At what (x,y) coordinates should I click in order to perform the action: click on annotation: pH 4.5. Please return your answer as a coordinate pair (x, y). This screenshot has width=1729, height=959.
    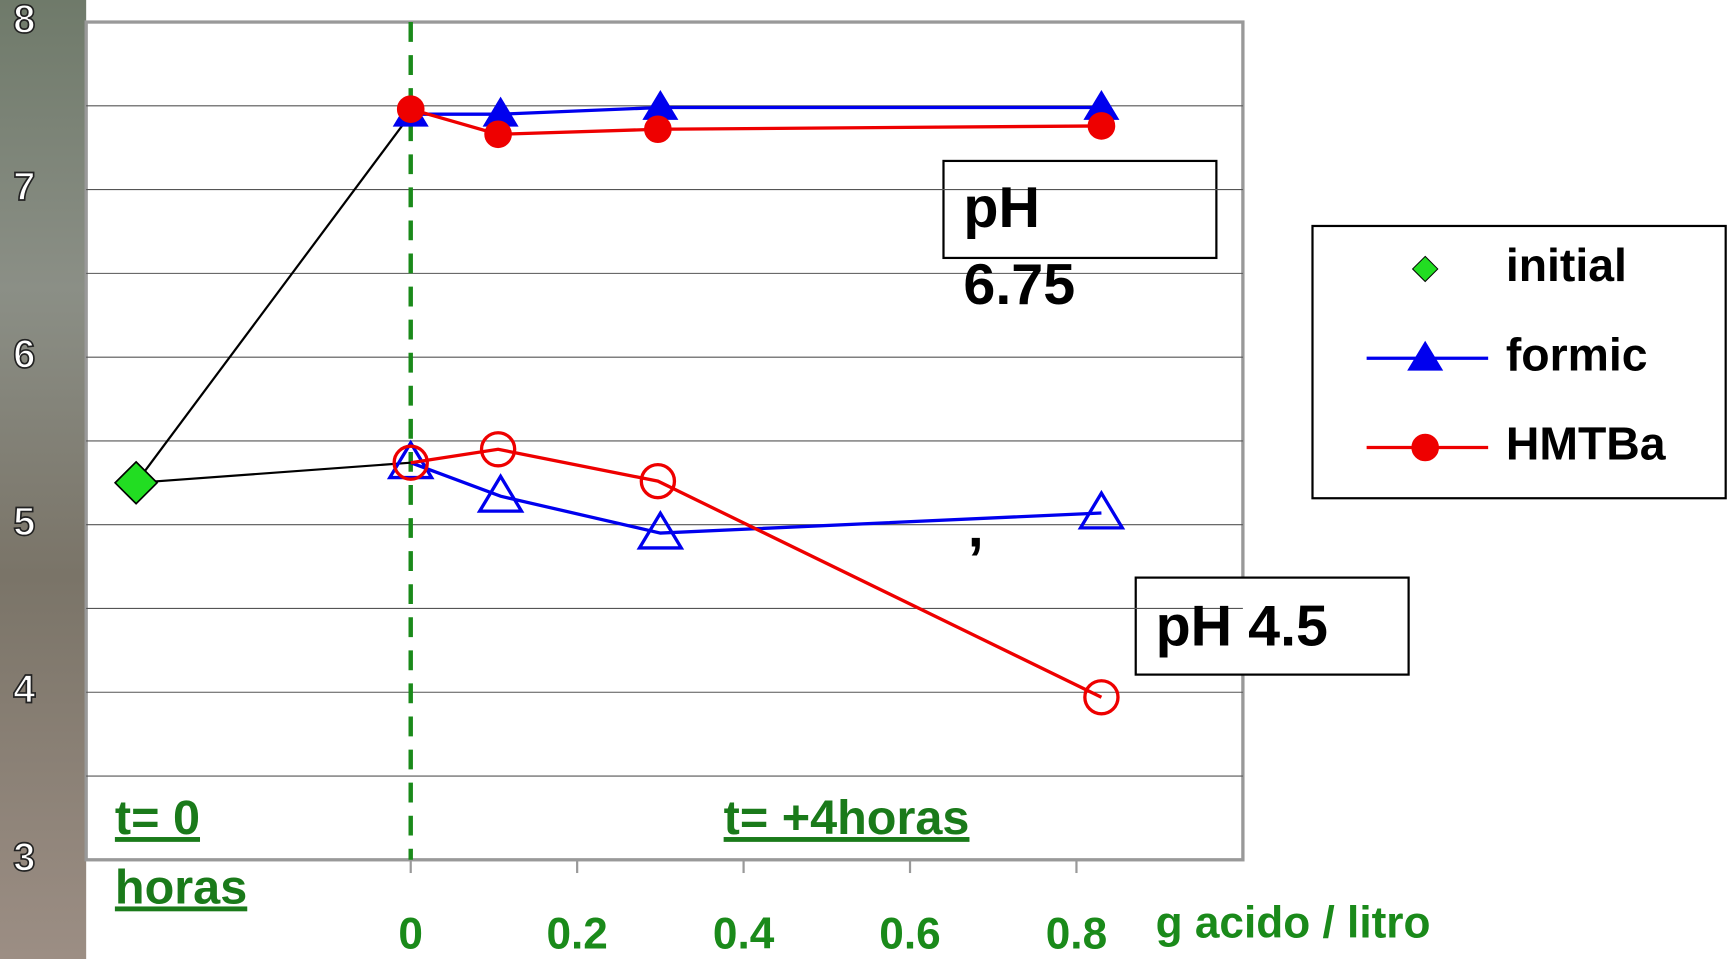
    Looking at the image, I should click on (1242, 627).